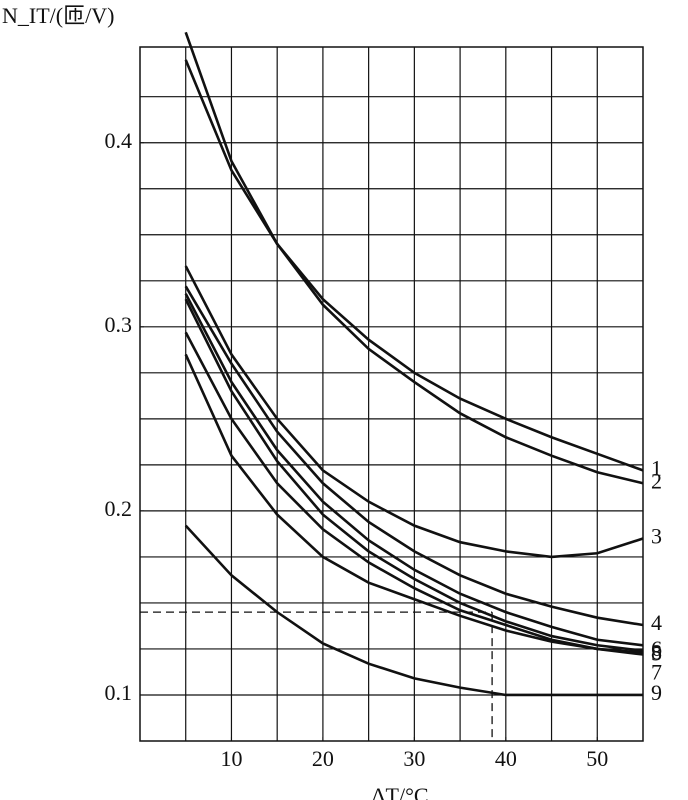 This screenshot has width=688, height=800. Describe the element at coordinates (399, 791) in the screenshot. I see `x-axis-label: ΔT/°C` at that location.